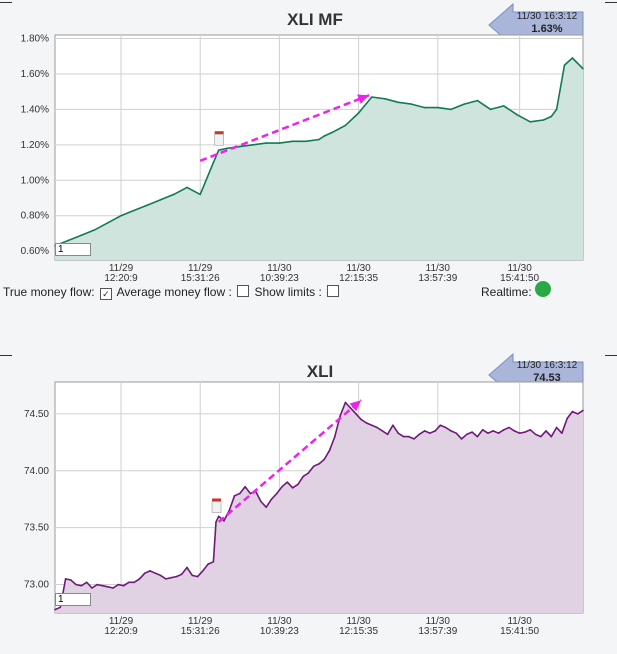 The image size is (617, 654). Describe the element at coordinates (105, 294) in the screenshot. I see `true-mf-checkbox: ✓` at that location.